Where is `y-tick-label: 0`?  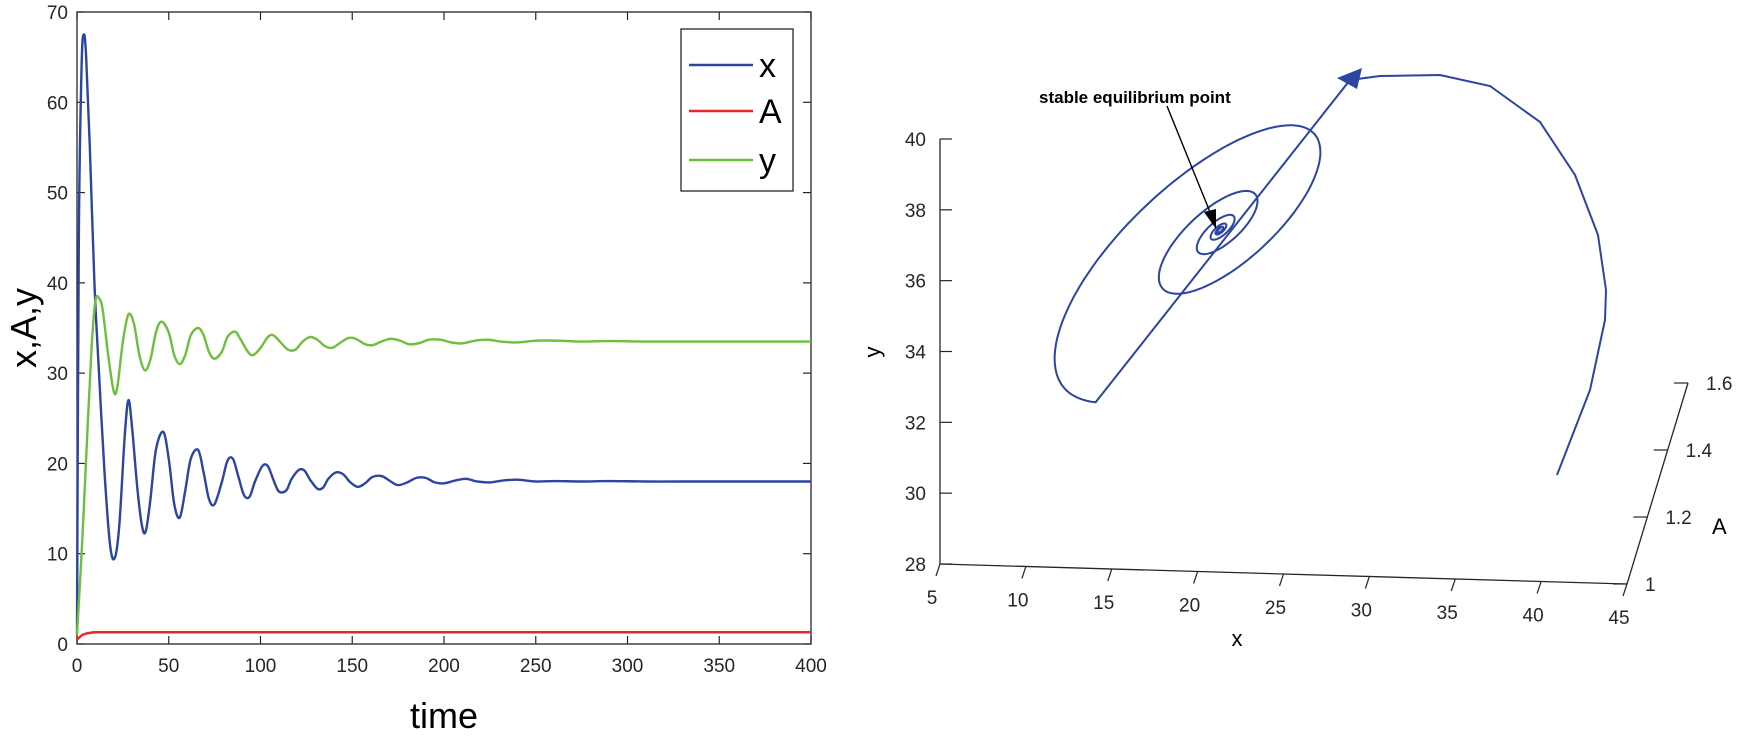
y-tick-label: 0 is located at coordinates (62, 645).